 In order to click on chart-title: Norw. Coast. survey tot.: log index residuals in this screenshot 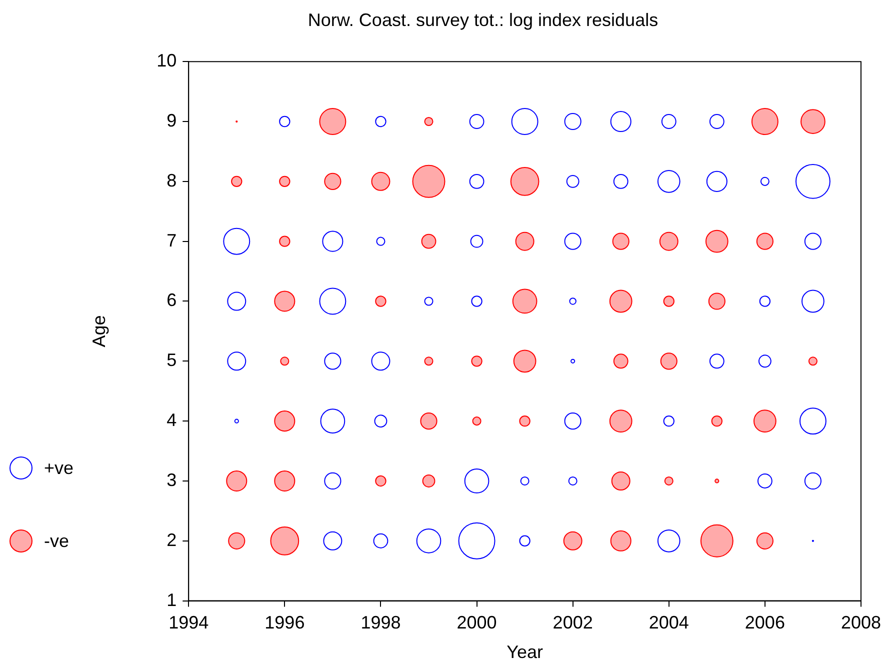, I will do `click(483, 20)`.